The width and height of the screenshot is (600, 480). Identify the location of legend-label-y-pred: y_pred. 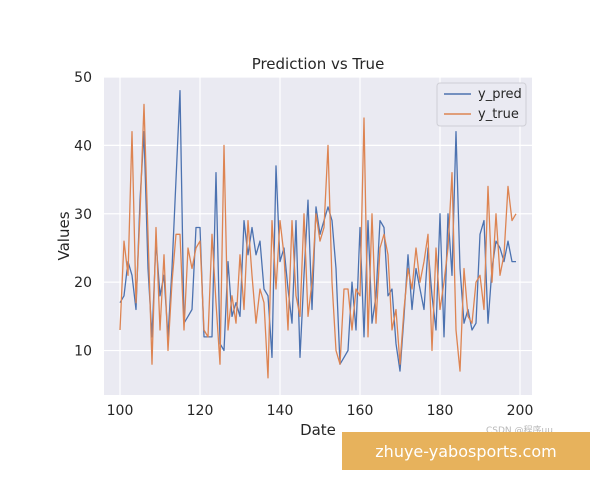
(500, 94).